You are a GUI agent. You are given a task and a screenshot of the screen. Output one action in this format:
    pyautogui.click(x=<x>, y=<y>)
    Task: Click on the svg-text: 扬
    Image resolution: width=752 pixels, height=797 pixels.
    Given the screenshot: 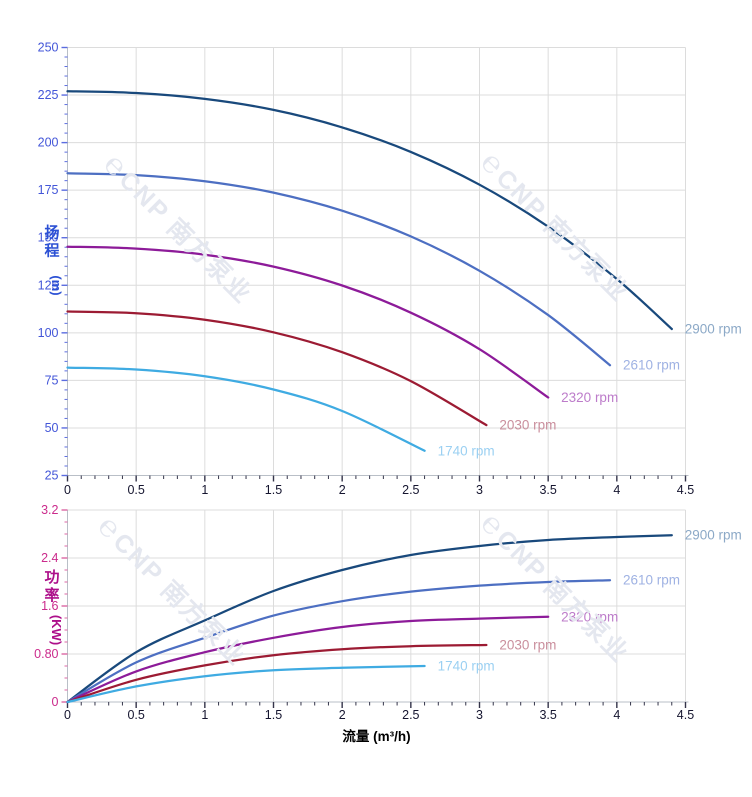 What is the action you would take?
    pyautogui.click(x=51, y=233)
    